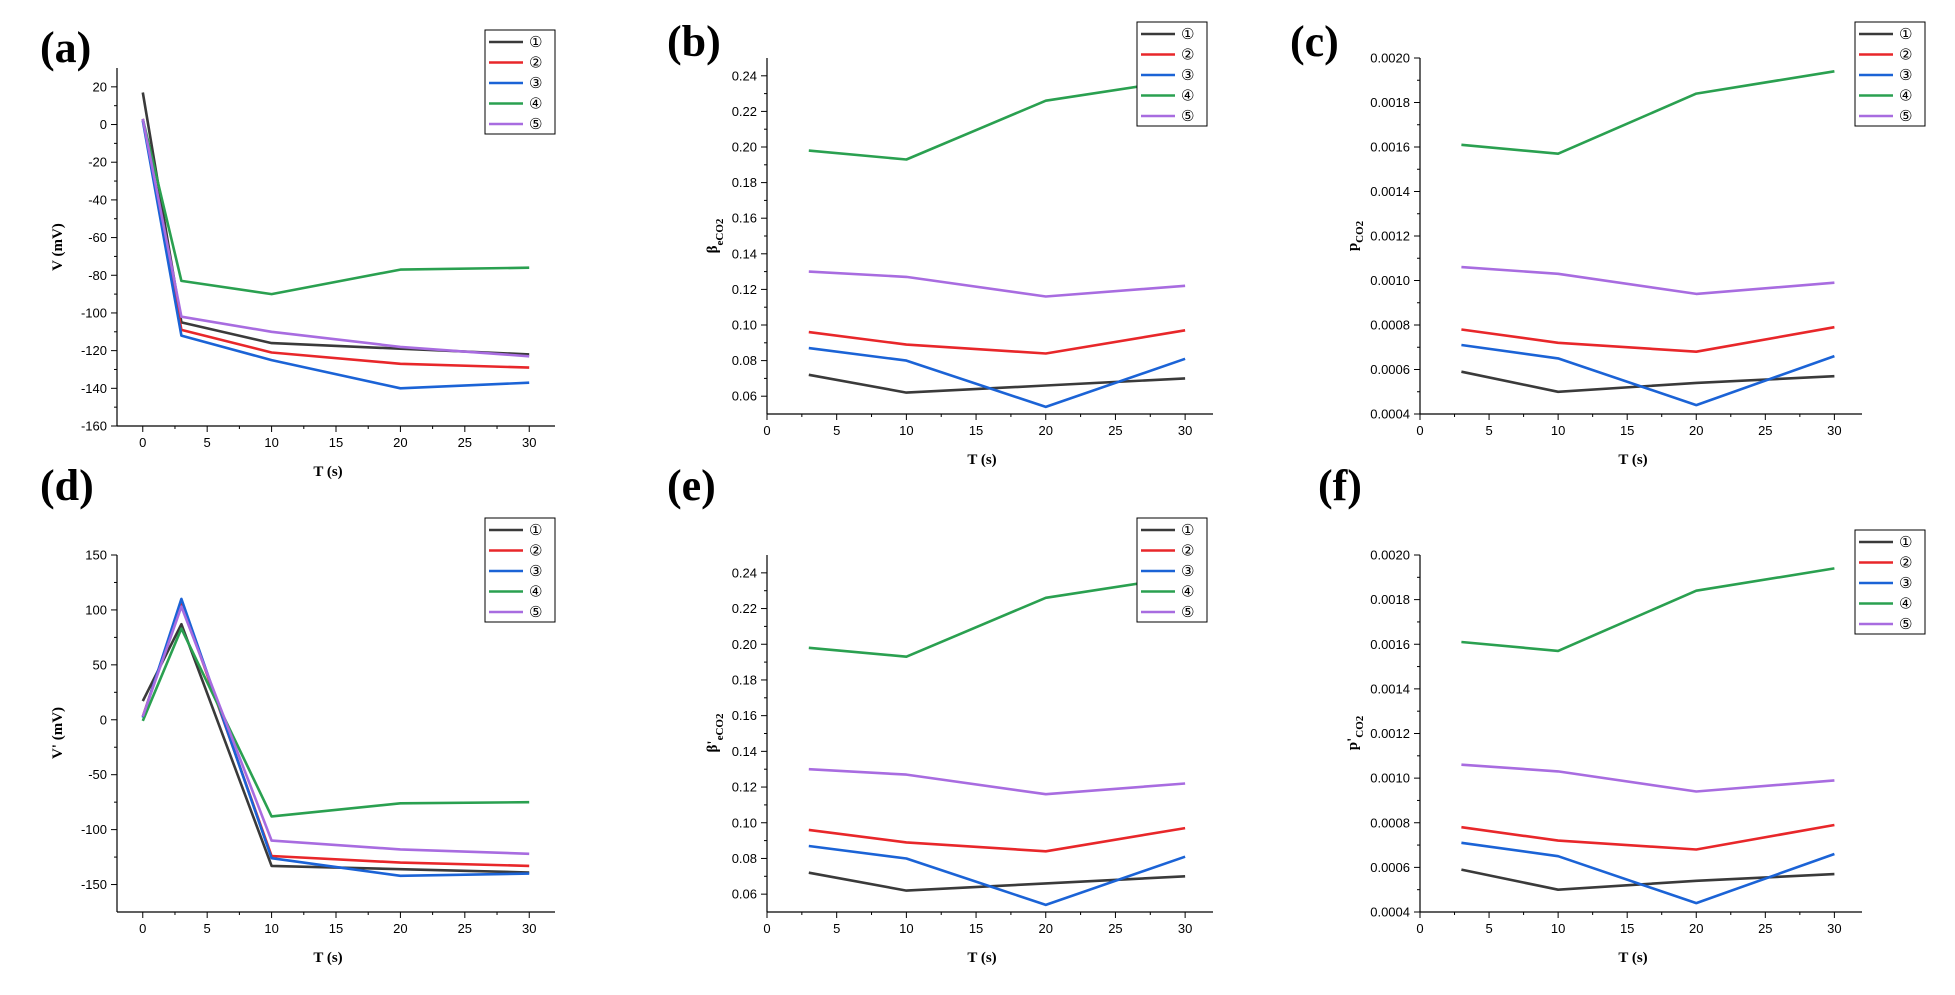  What do you see at coordinates (103, 124) in the screenshot?
I see `y-tick-label: 0` at bounding box center [103, 124].